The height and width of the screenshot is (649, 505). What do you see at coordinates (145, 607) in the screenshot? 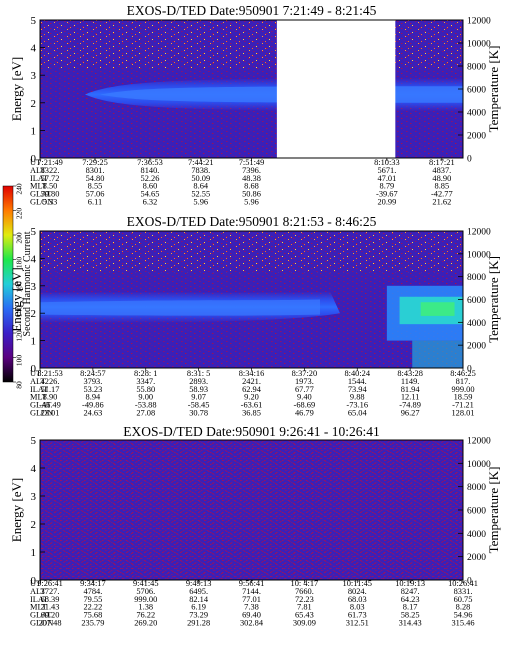
I see `ephemeris-value: 1.38` at bounding box center [145, 607].